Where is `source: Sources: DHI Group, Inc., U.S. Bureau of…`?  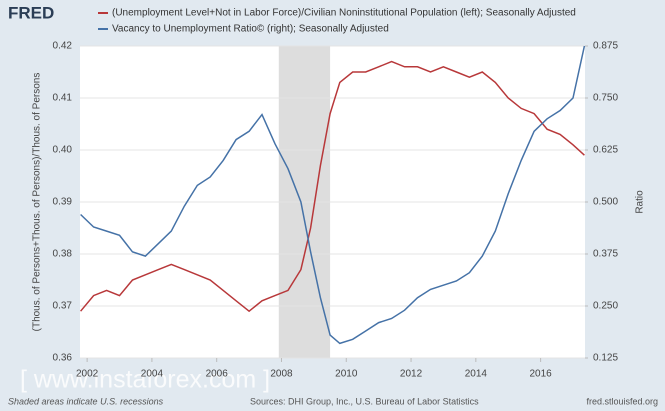 source: Sources: DHI Group, Inc., U.S. Bureau of… is located at coordinates (364, 401).